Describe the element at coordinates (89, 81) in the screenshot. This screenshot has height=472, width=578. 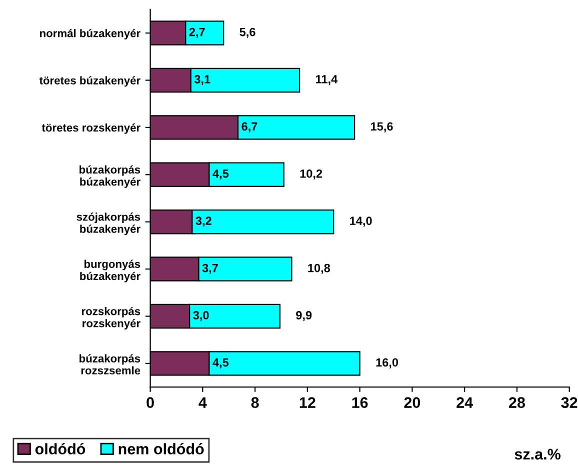
I see `y-tick-label: töretes búzakenyér` at that location.